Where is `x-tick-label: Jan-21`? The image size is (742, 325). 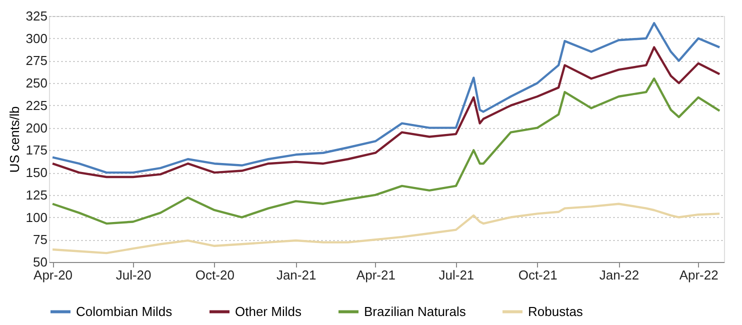 x-tick-label: Jan-21 is located at coordinates (296, 275).